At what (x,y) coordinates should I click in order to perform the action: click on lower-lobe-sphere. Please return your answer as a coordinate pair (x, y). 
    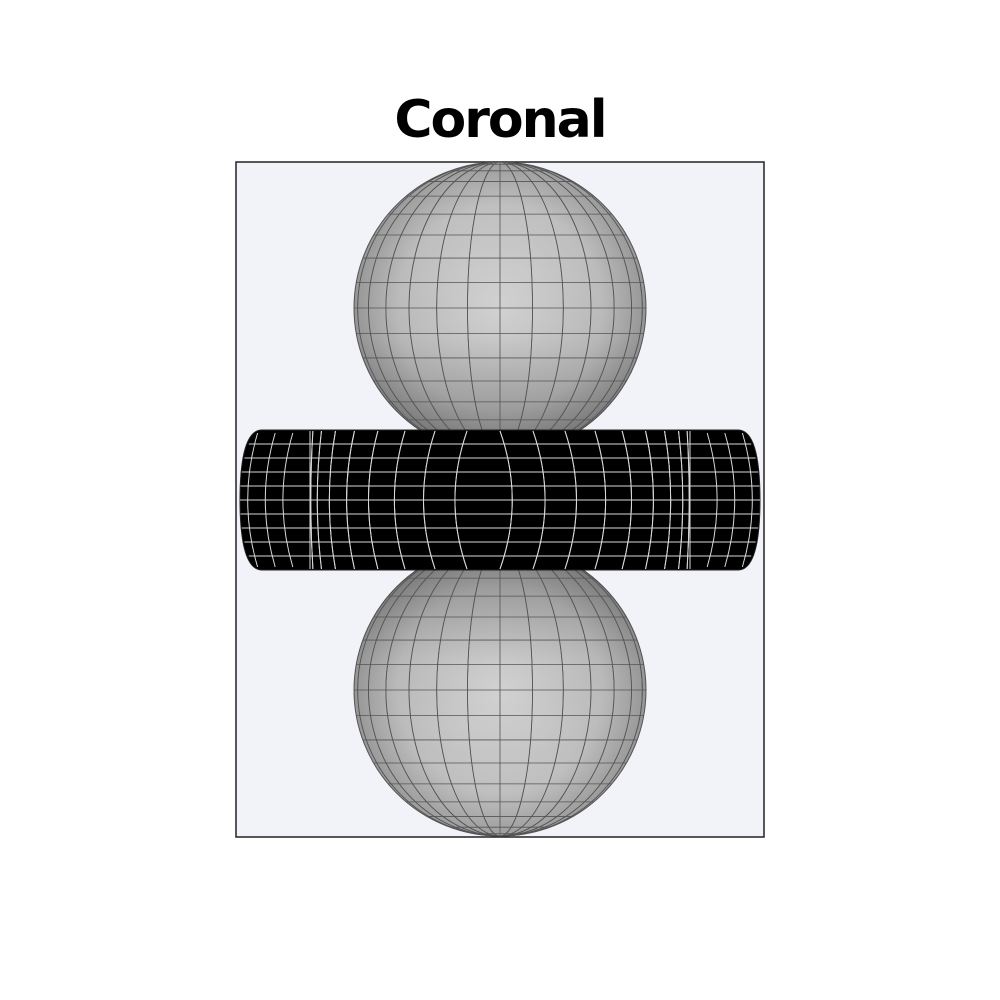
    Looking at the image, I should click on (500, 690).